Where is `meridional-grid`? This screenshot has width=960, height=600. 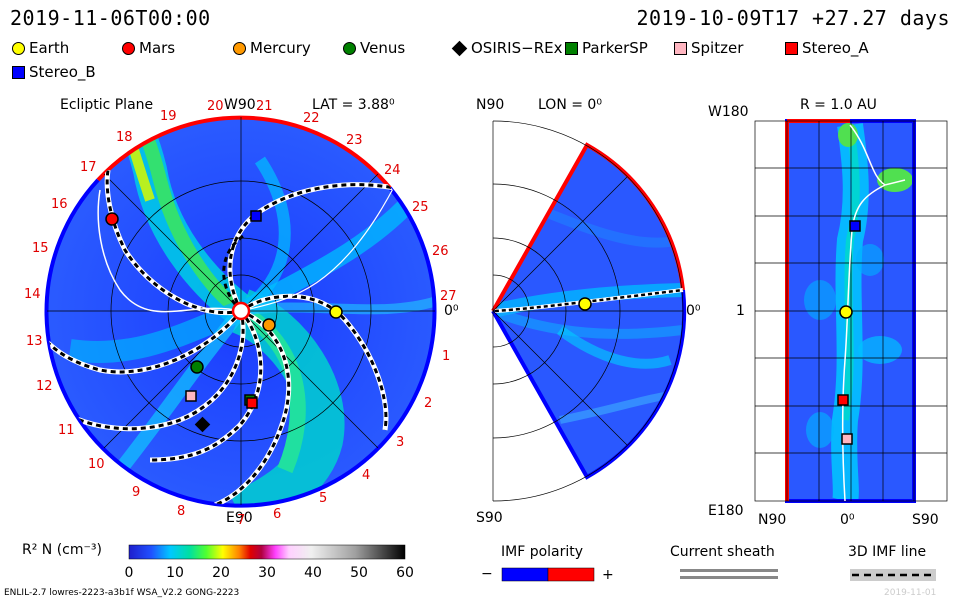 meridional-grid is located at coordinates (588, 311).